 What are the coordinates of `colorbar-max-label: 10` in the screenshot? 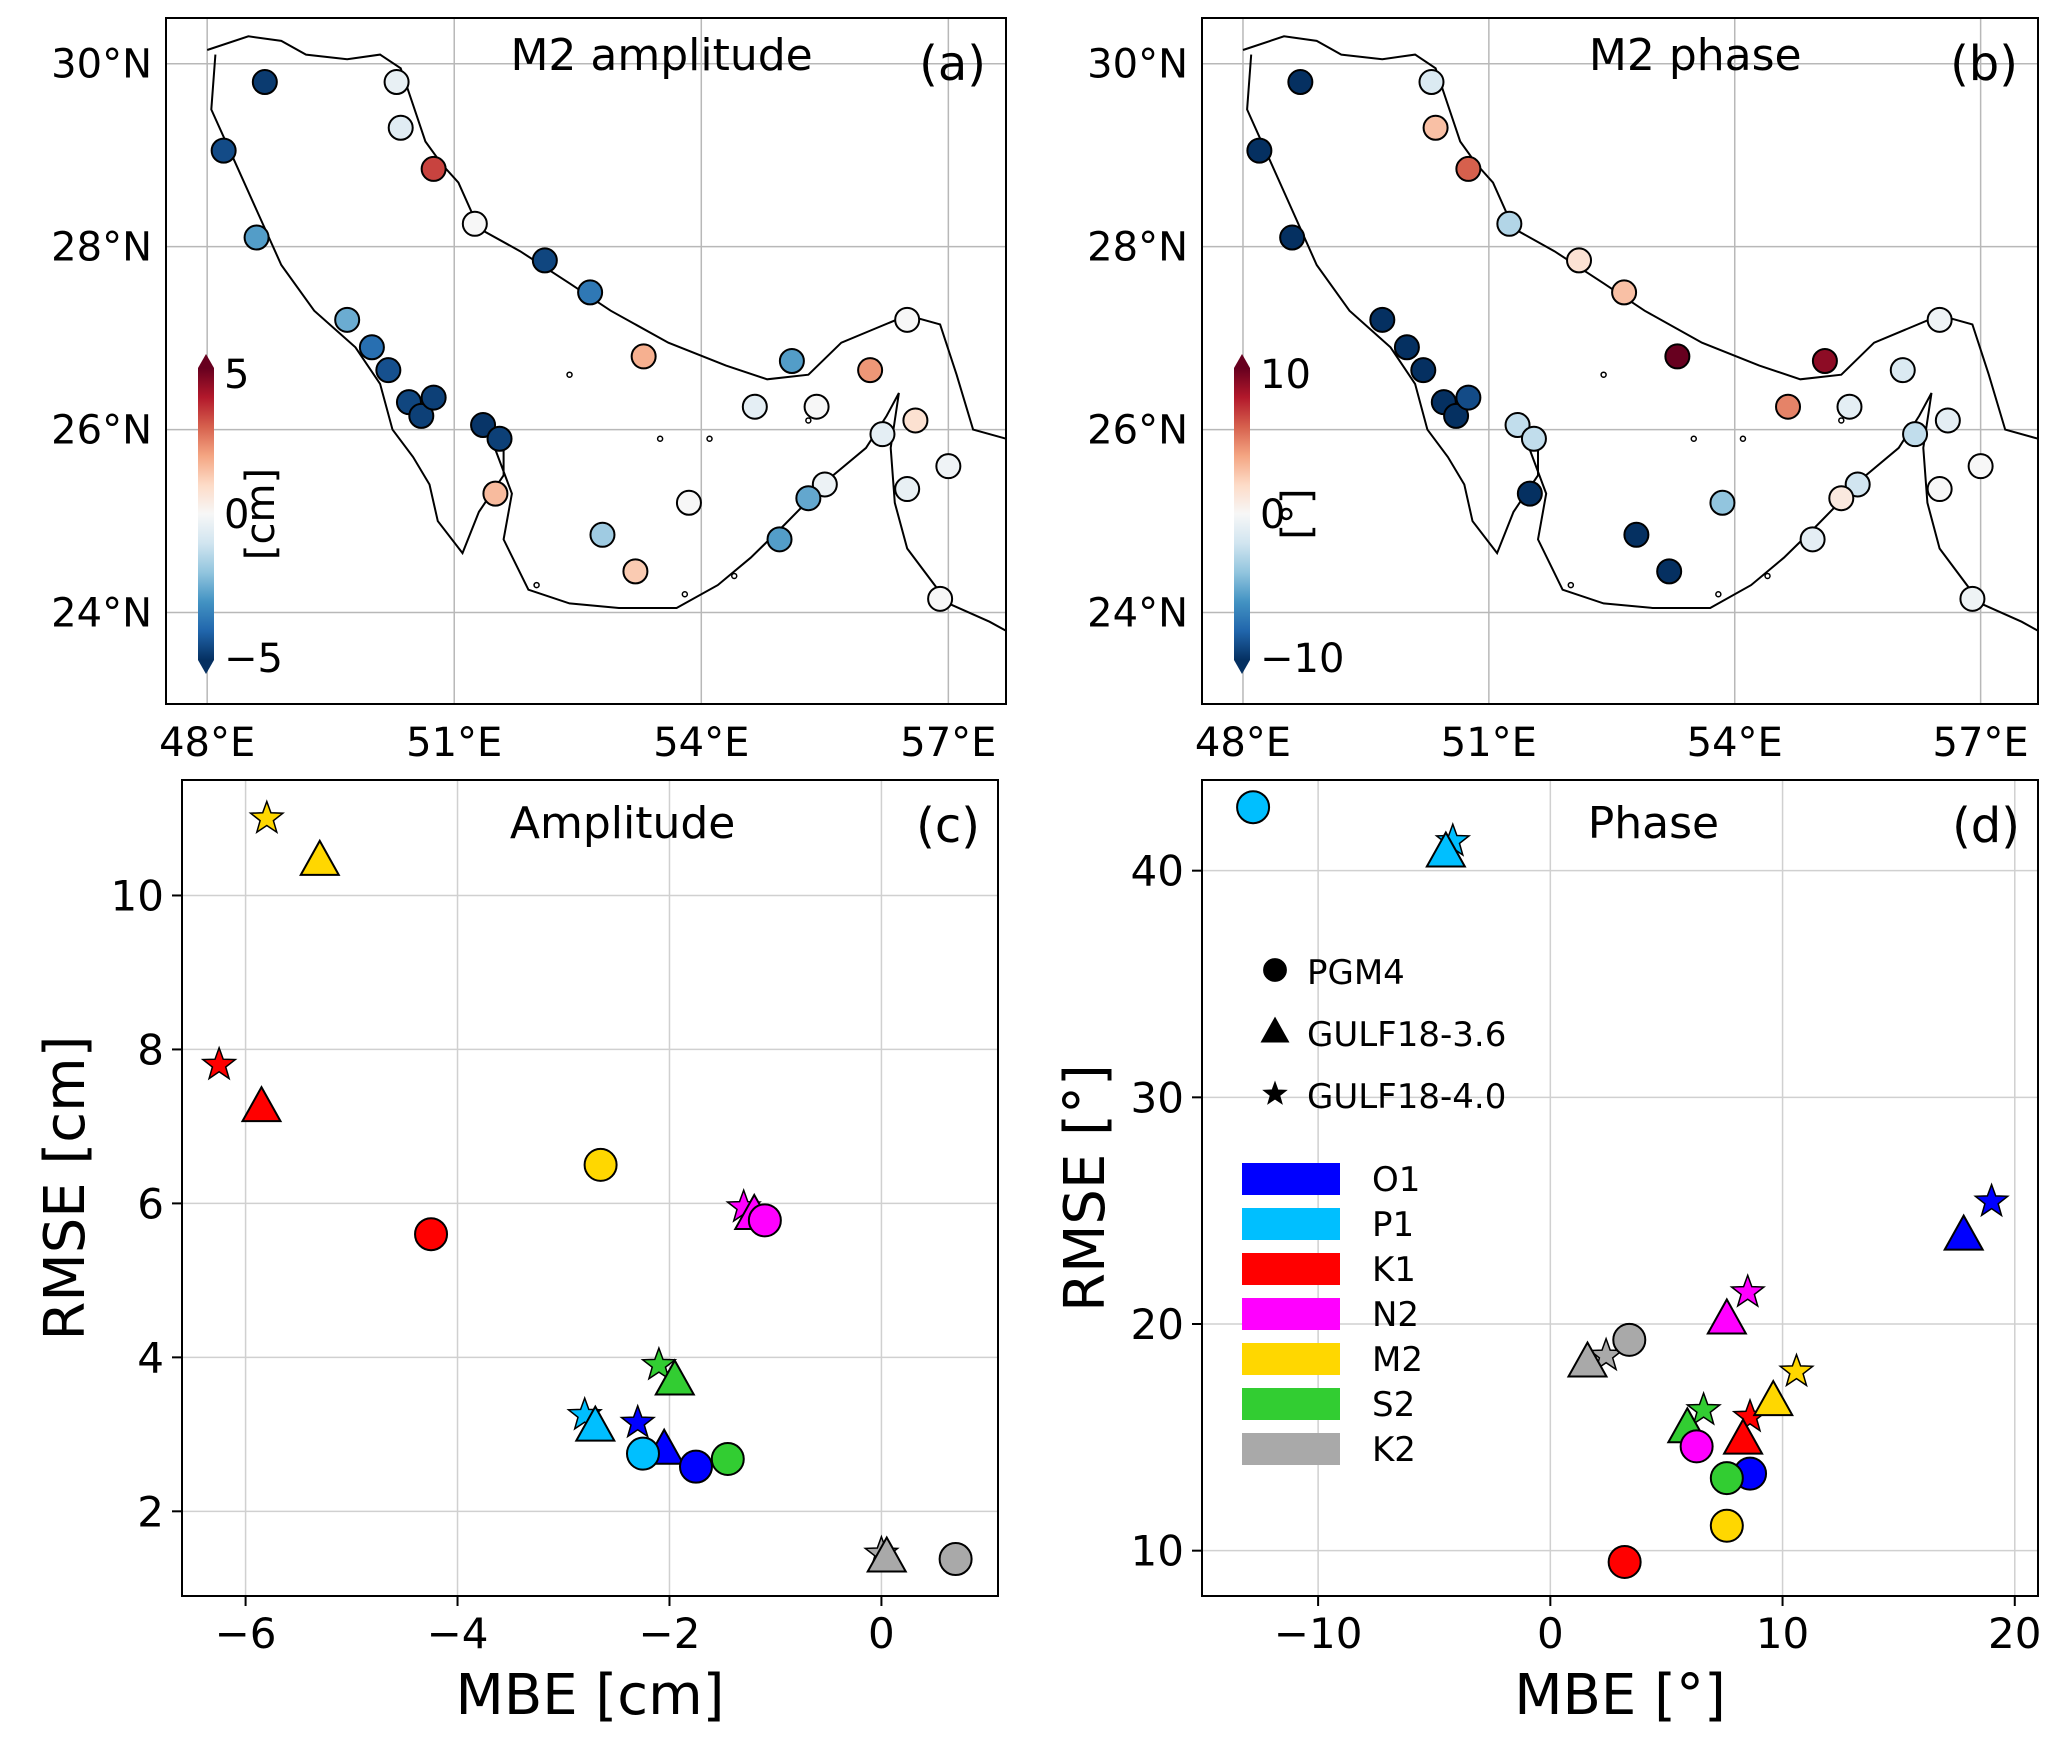 It's located at (1285, 375).